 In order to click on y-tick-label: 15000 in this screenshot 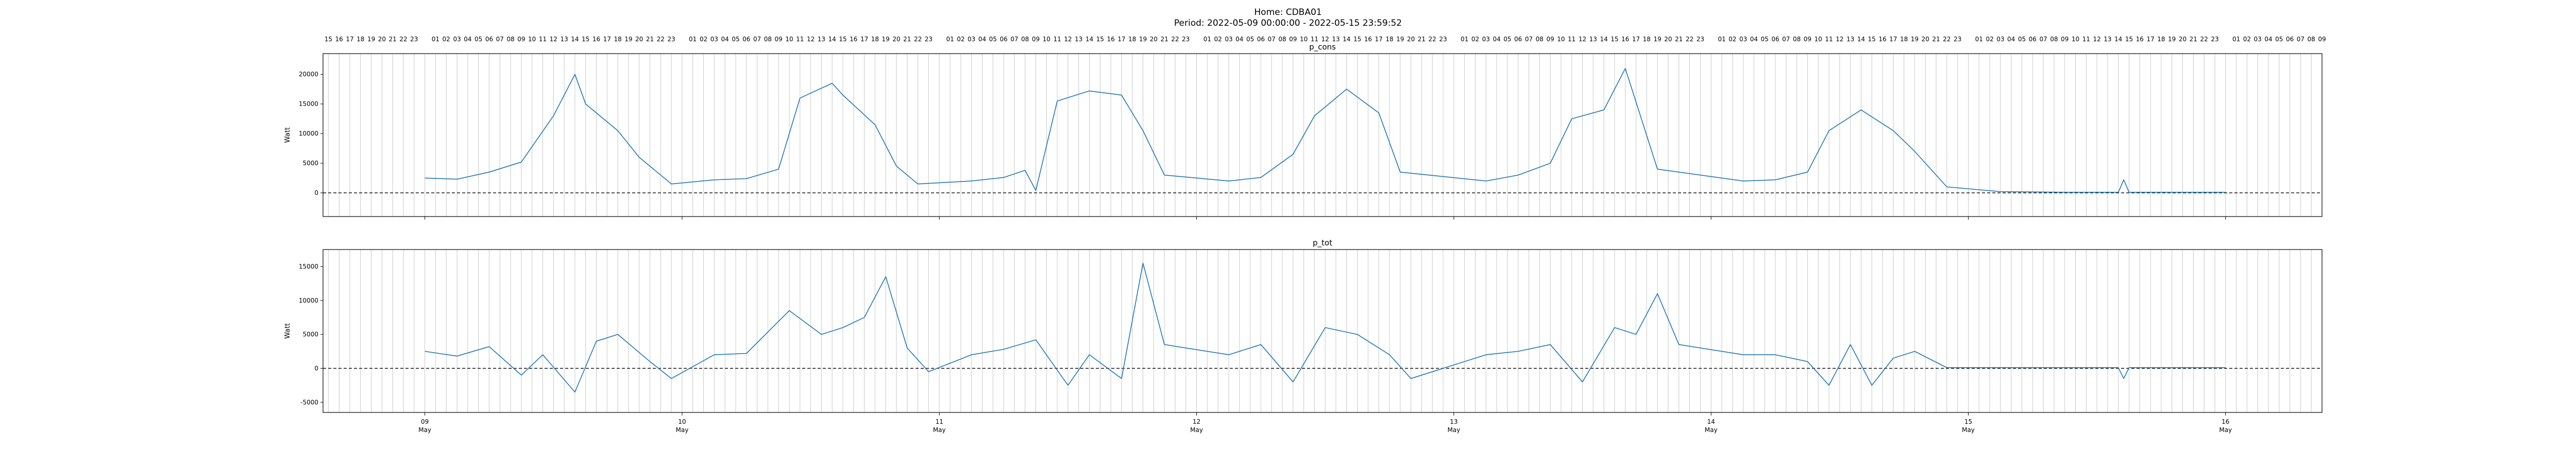, I will do `click(308, 267)`.